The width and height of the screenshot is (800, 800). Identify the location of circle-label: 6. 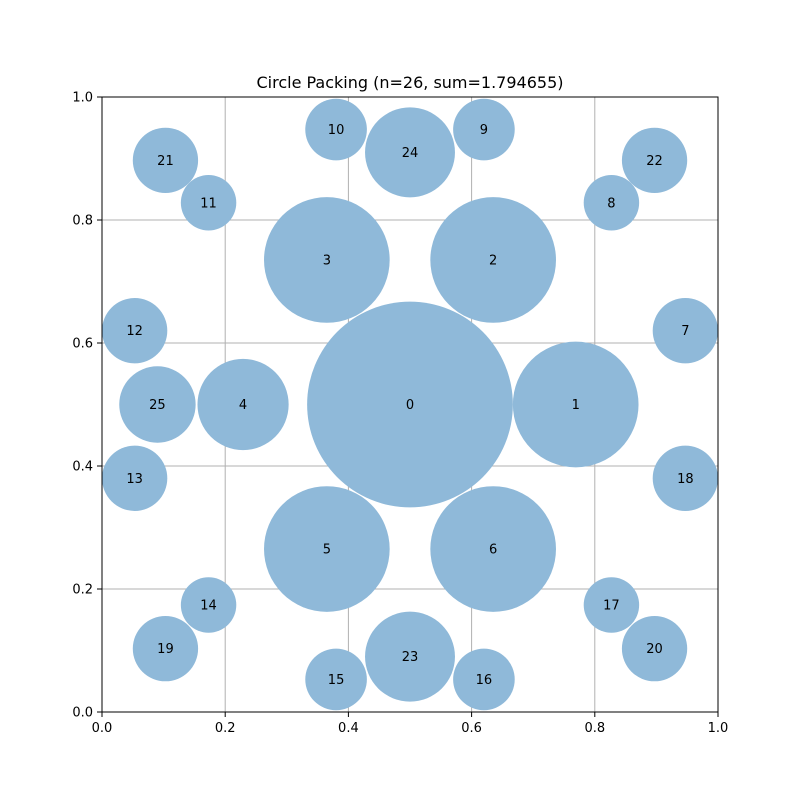
(493, 550).